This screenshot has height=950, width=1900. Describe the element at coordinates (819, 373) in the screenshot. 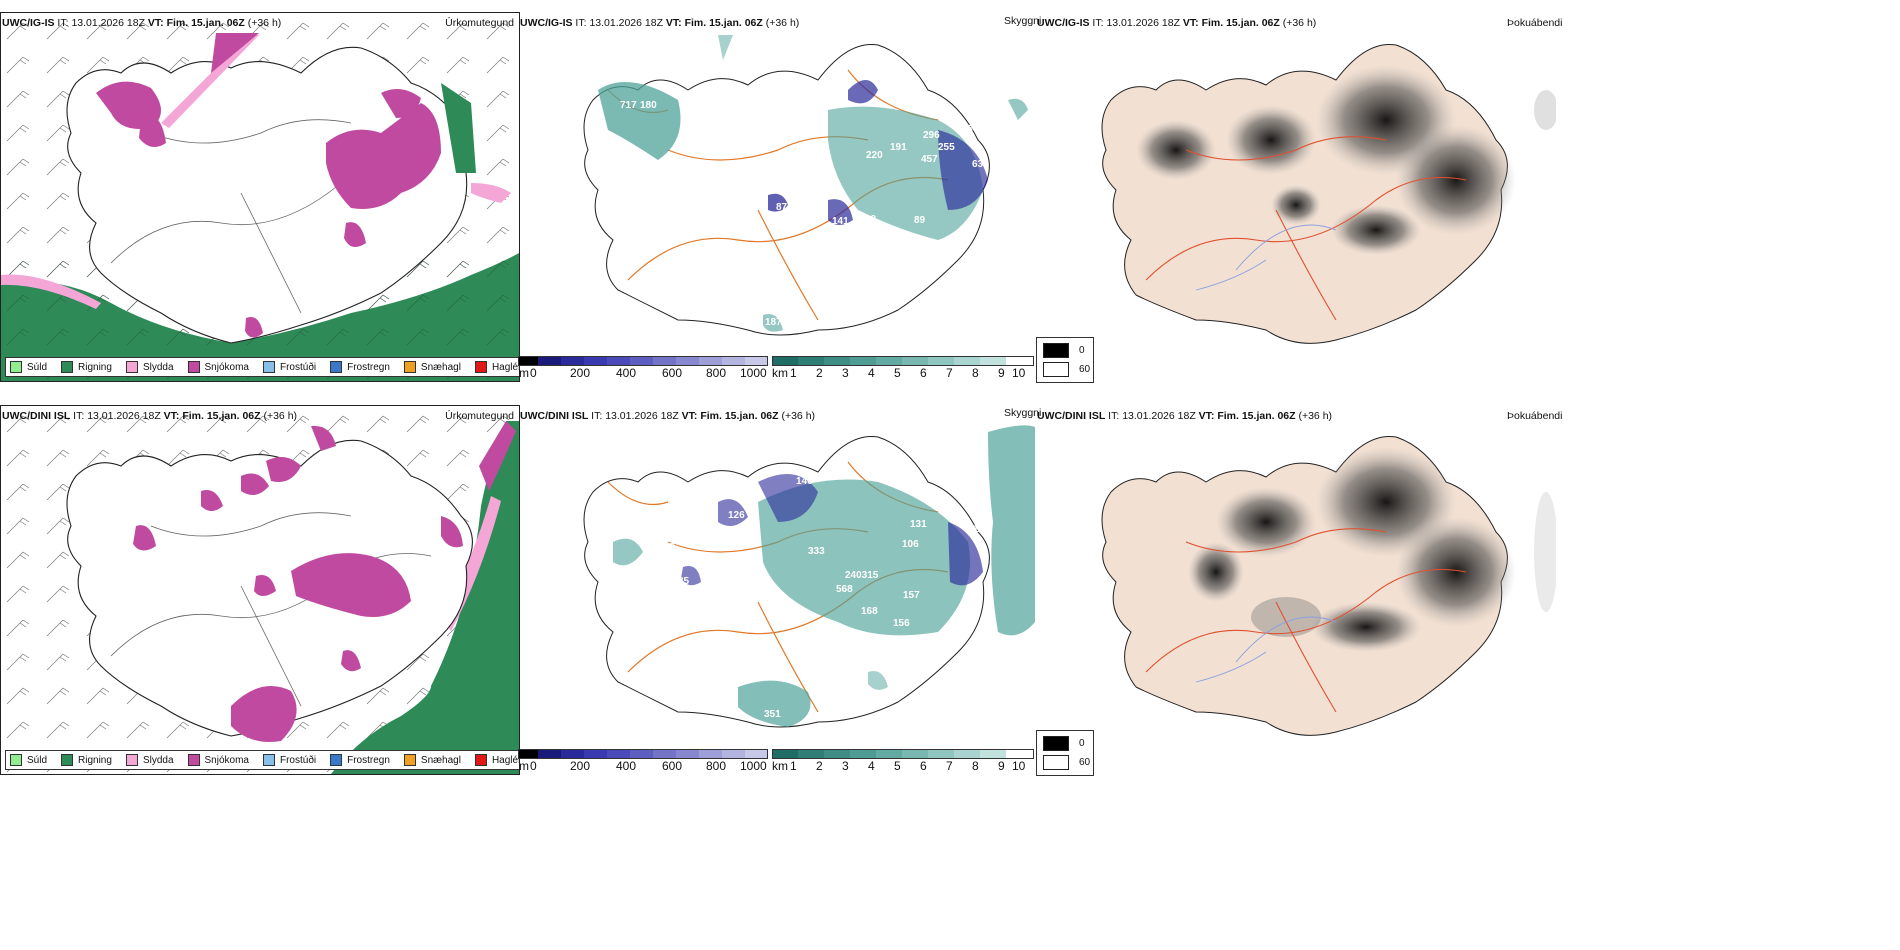

I see `visibility-km-tick: 2` at that location.